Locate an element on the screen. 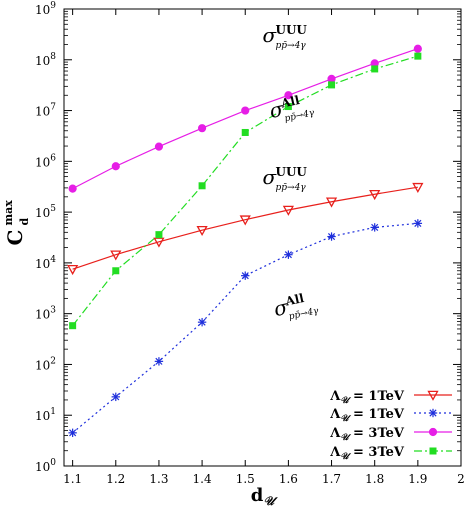  y-tick-exponent: 7 is located at coordinates (53, 108).